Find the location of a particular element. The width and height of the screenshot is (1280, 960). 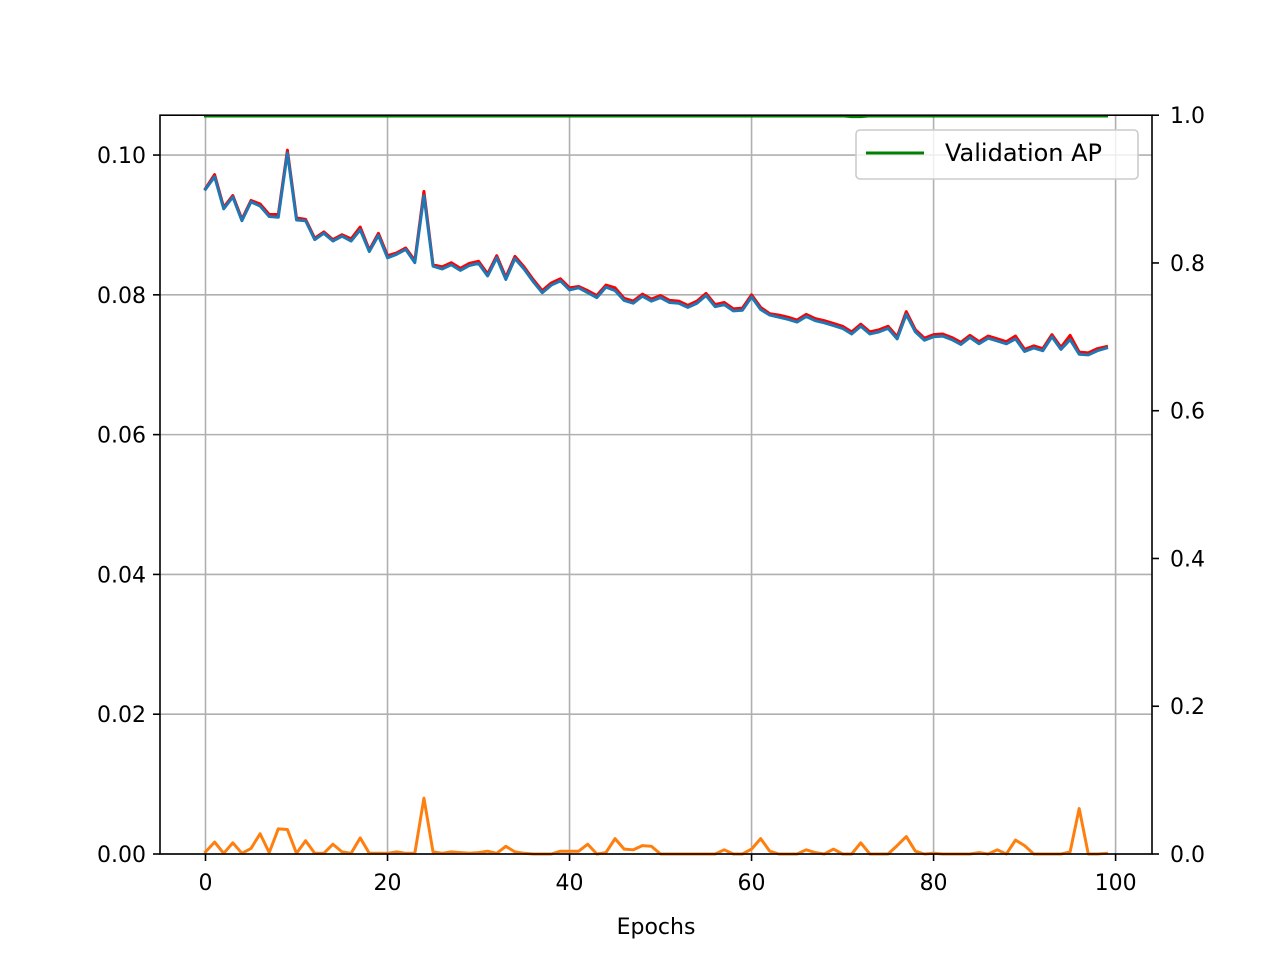

y-tick-label: 0.10 is located at coordinates (121, 156).